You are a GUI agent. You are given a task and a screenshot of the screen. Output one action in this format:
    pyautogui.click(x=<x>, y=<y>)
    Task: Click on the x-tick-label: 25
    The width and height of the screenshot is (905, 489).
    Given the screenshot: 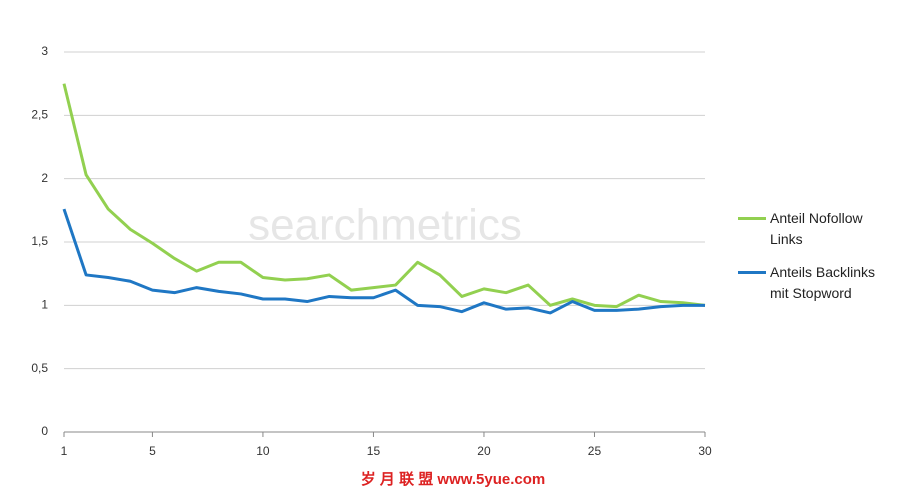 What is the action you would take?
    pyautogui.click(x=595, y=451)
    